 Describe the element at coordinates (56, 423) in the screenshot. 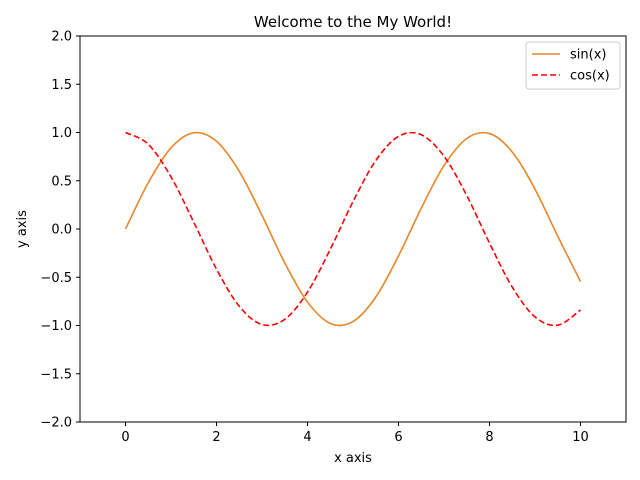

I see `y-tick-label: −2.0` at that location.